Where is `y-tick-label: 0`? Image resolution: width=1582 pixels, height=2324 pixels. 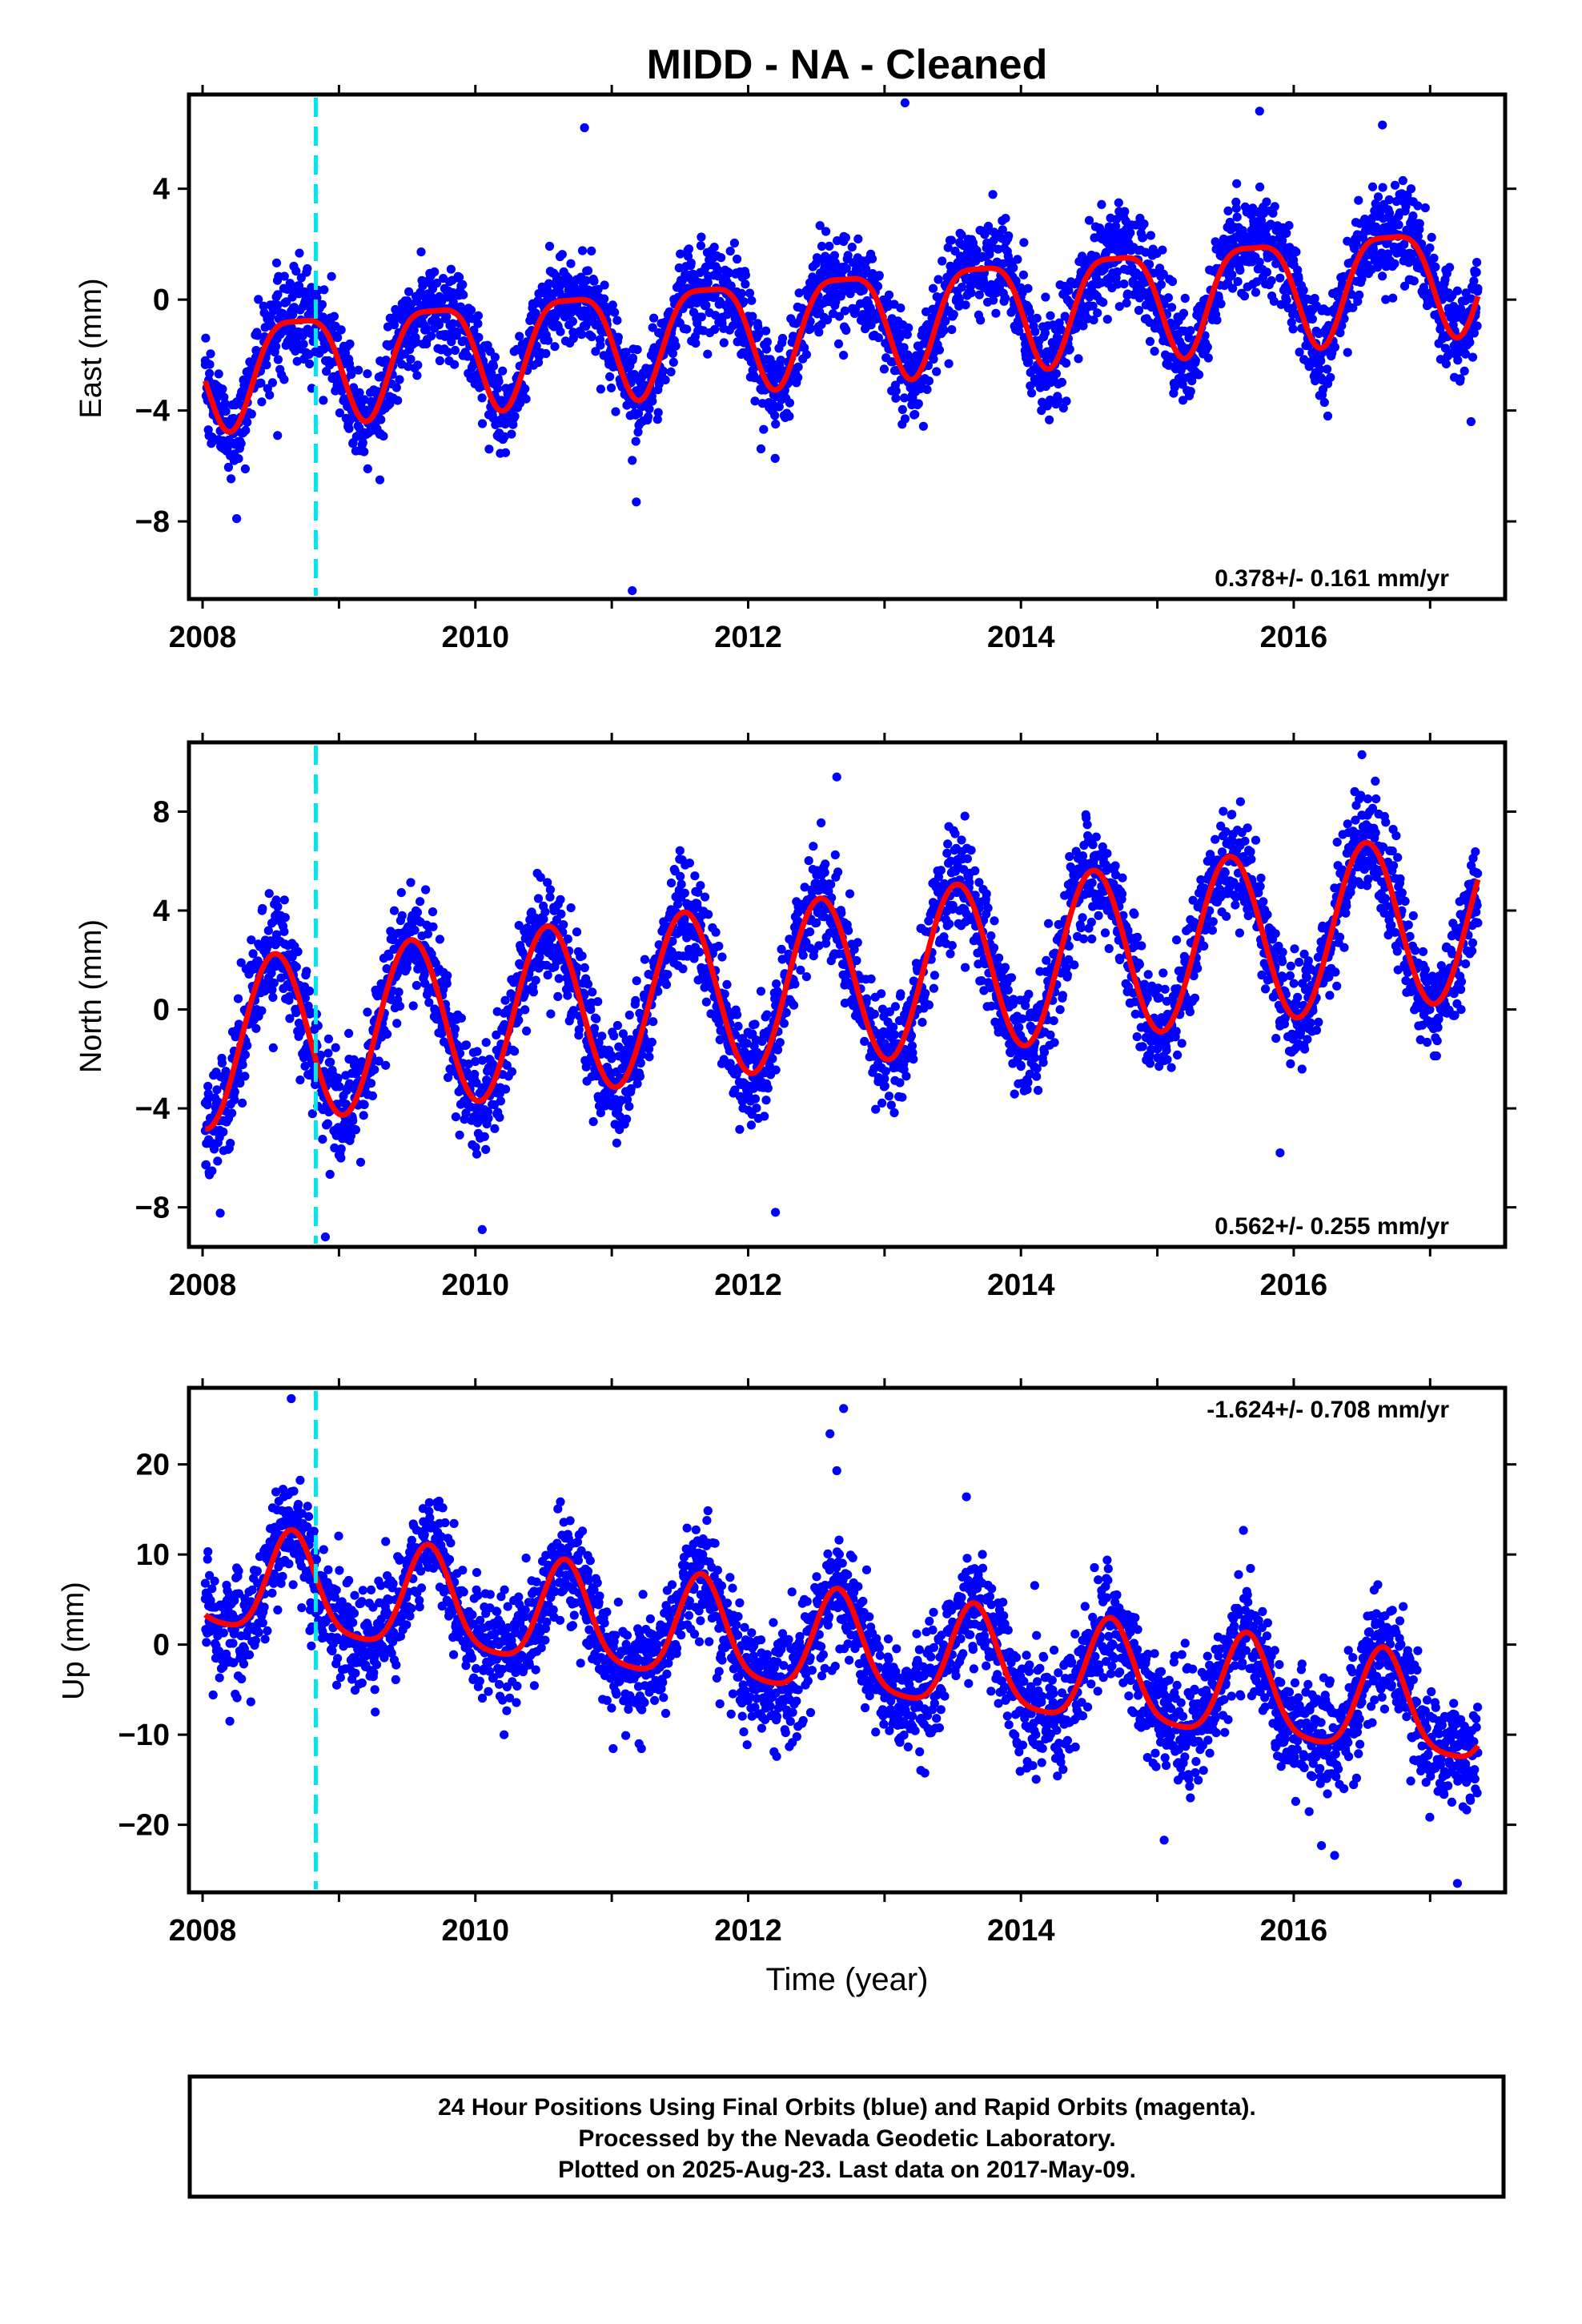
y-tick-label: 0 is located at coordinates (161, 300).